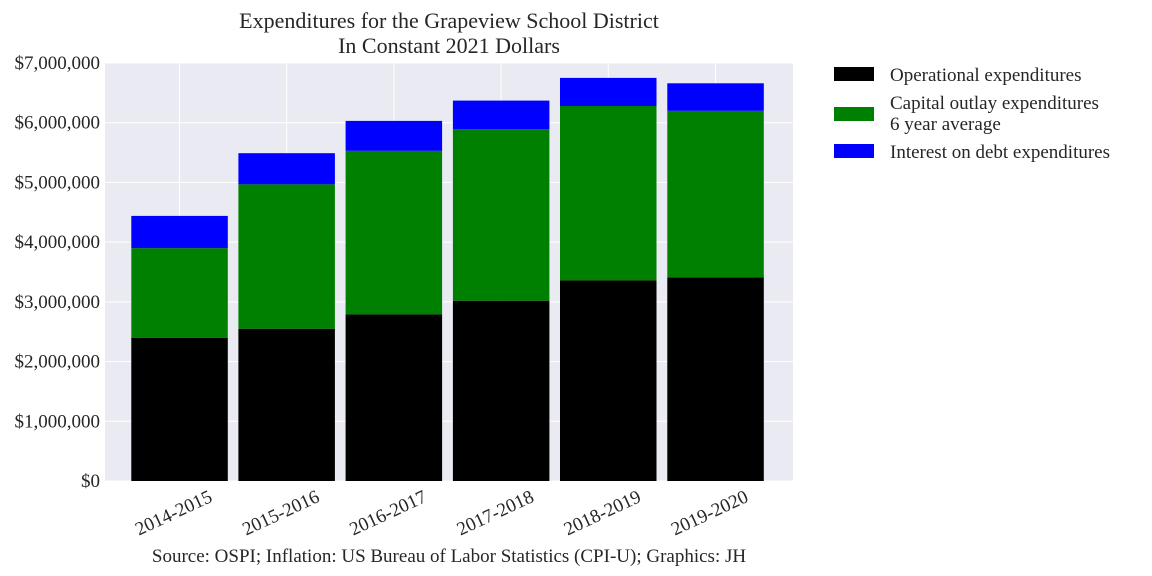 This screenshot has height=576, width=1152. Describe the element at coordinates (449, 45) in the screenshot. I see `chart-subtitle: In Constant 2021 Dollars` at that location.